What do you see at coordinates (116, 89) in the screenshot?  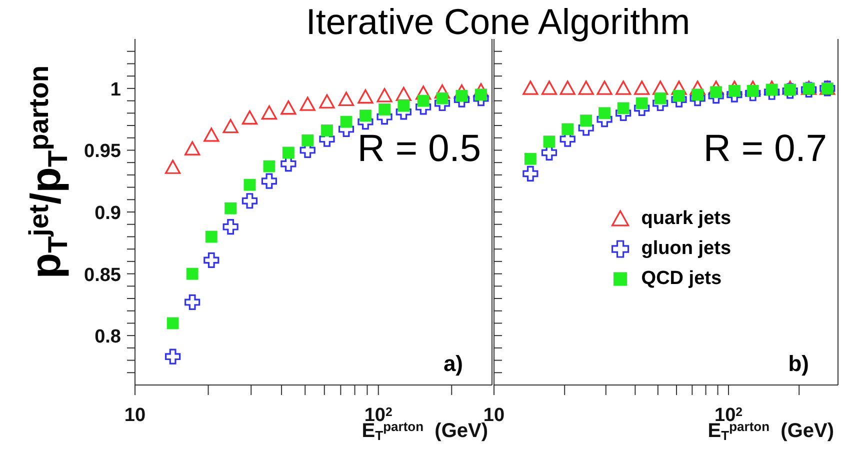 I see `y-tick-label: 1` at bounding box center [116, 89].